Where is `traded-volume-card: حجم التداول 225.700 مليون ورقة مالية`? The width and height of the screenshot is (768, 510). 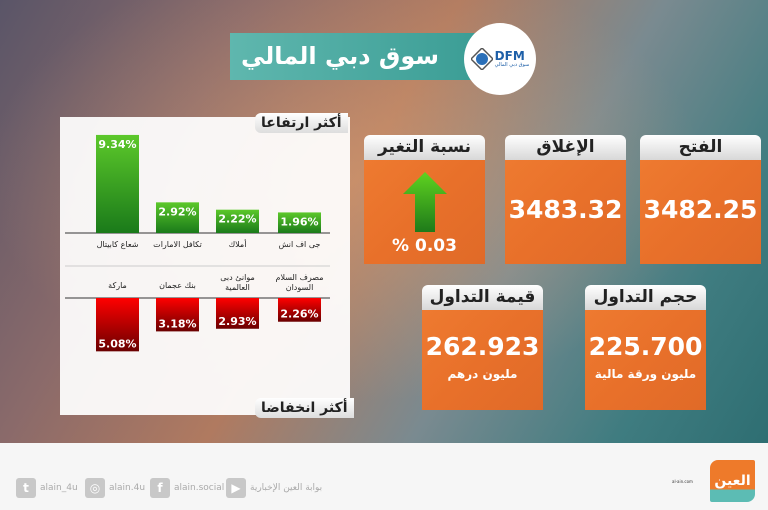 traded-volume-card: حجم التداول 225.700 مليون ورقة مالية is located at coordinates (645, 347).